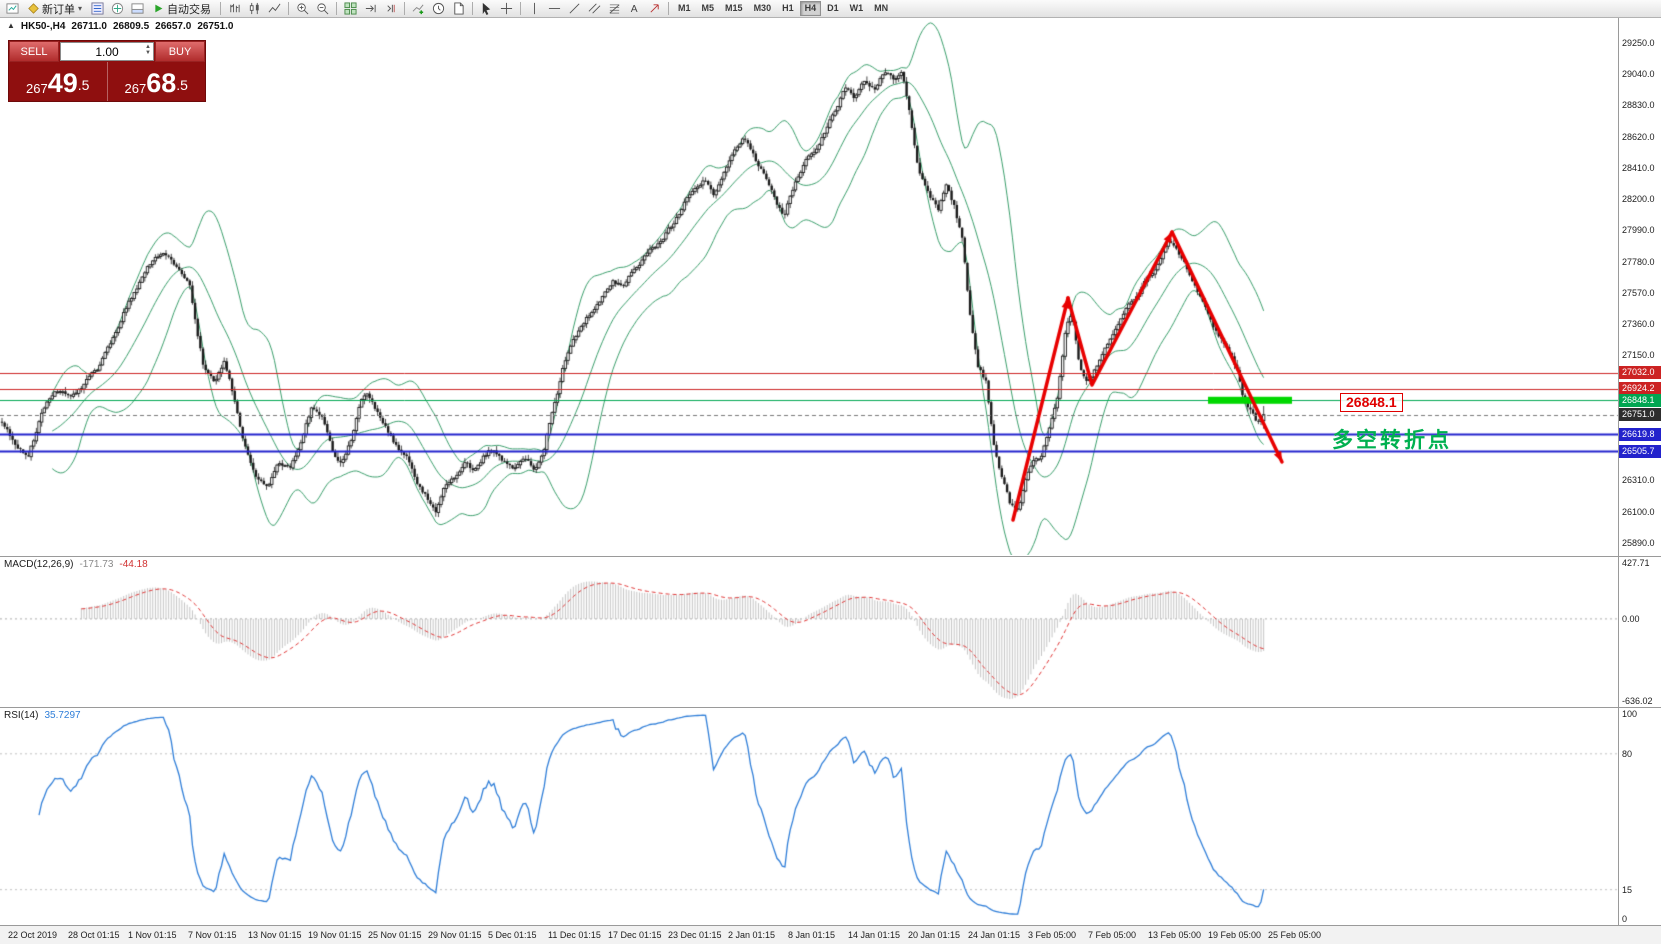 The height and width of the screenshot is (944, 1661). What do you see at coordinates (574, 8) in the screenshot?
I see `trendline-icon` at bounding box center [574, 8].